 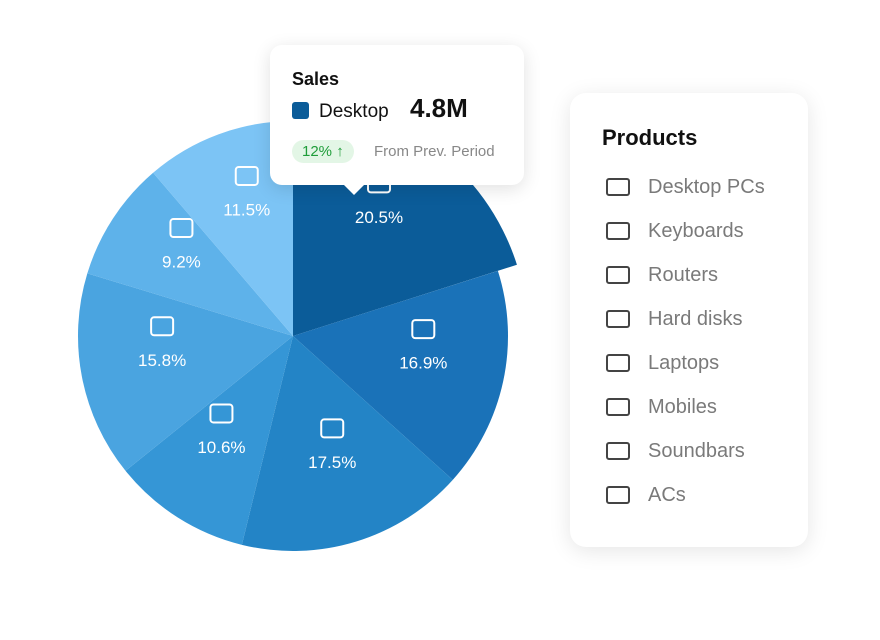 What do you see at coordinates (300, 110) in the screenshot?
I see `tooltip-swatch` at bounding box center [300, 110].